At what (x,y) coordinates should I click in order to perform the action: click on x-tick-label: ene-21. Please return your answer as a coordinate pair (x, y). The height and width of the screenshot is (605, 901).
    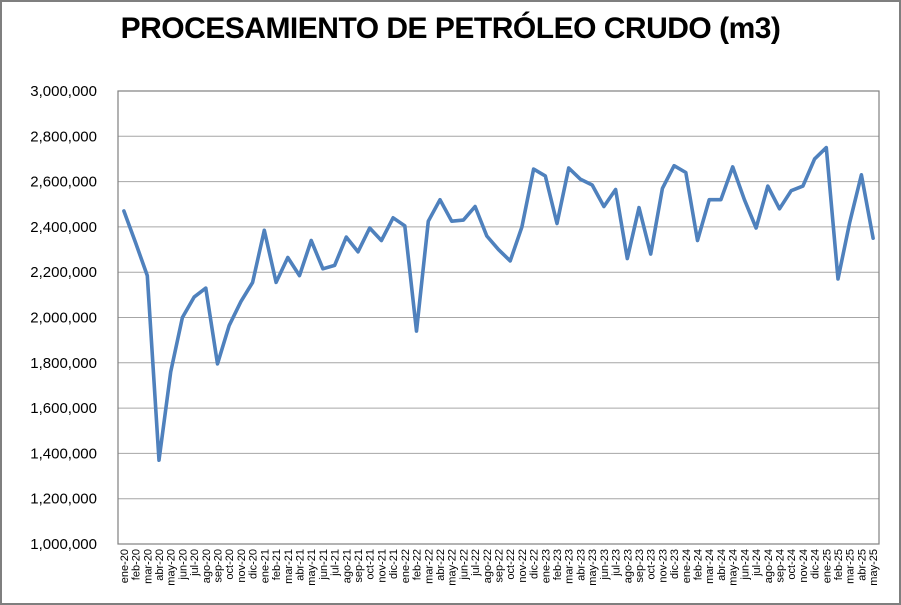
    Looking at the image, I should click on (265, 566).